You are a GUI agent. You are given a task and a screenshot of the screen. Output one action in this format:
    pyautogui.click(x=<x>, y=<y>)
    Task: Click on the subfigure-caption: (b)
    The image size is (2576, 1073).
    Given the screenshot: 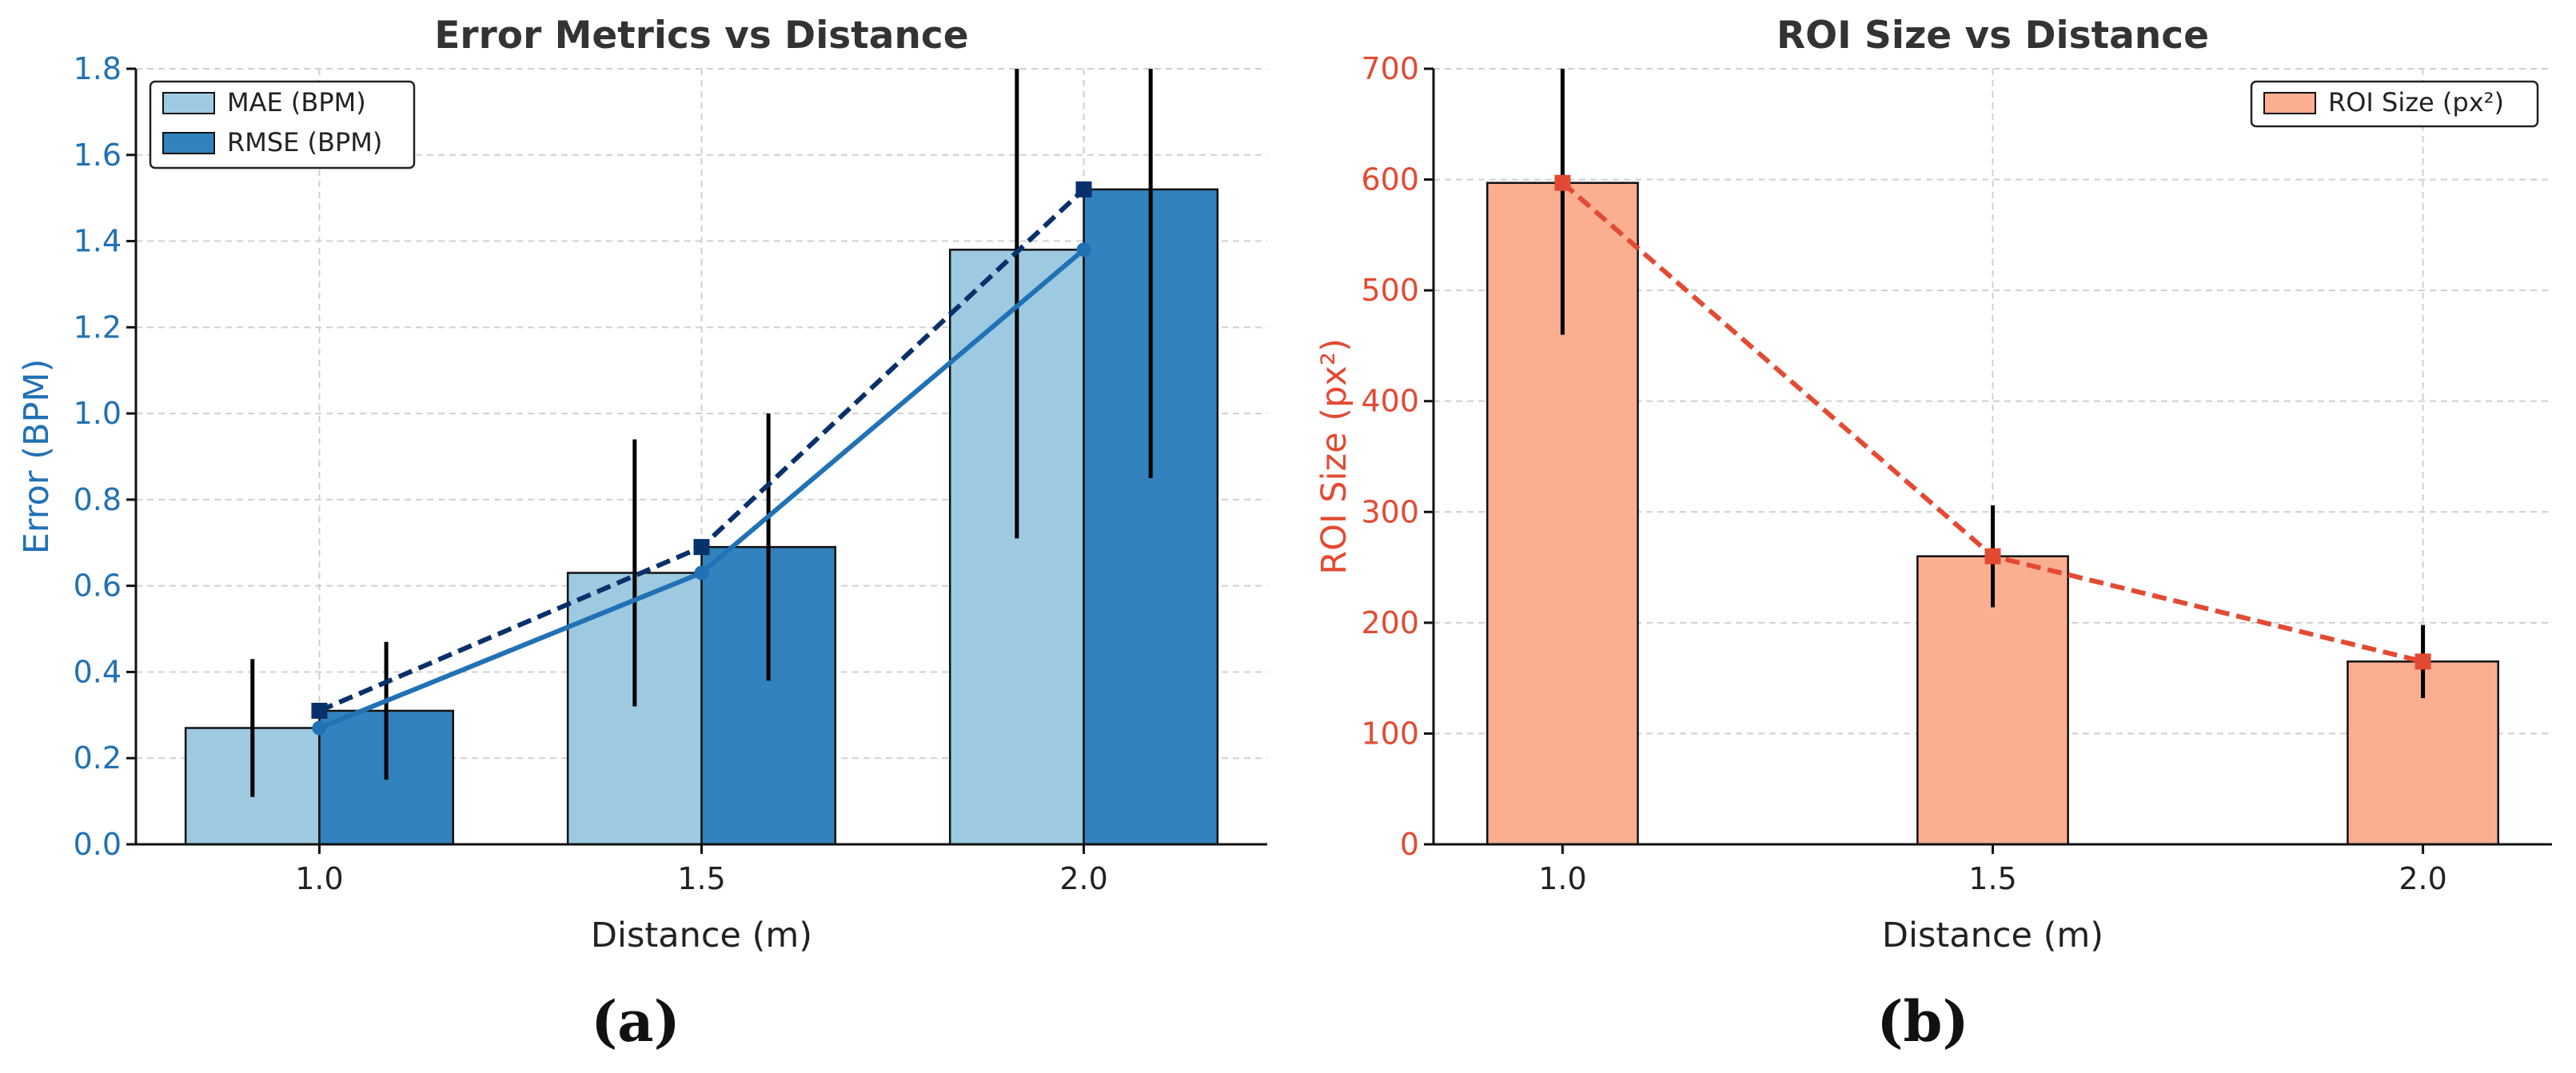 What is the action you would take?
    pyautogui.click(x=1922, y=1022)
    